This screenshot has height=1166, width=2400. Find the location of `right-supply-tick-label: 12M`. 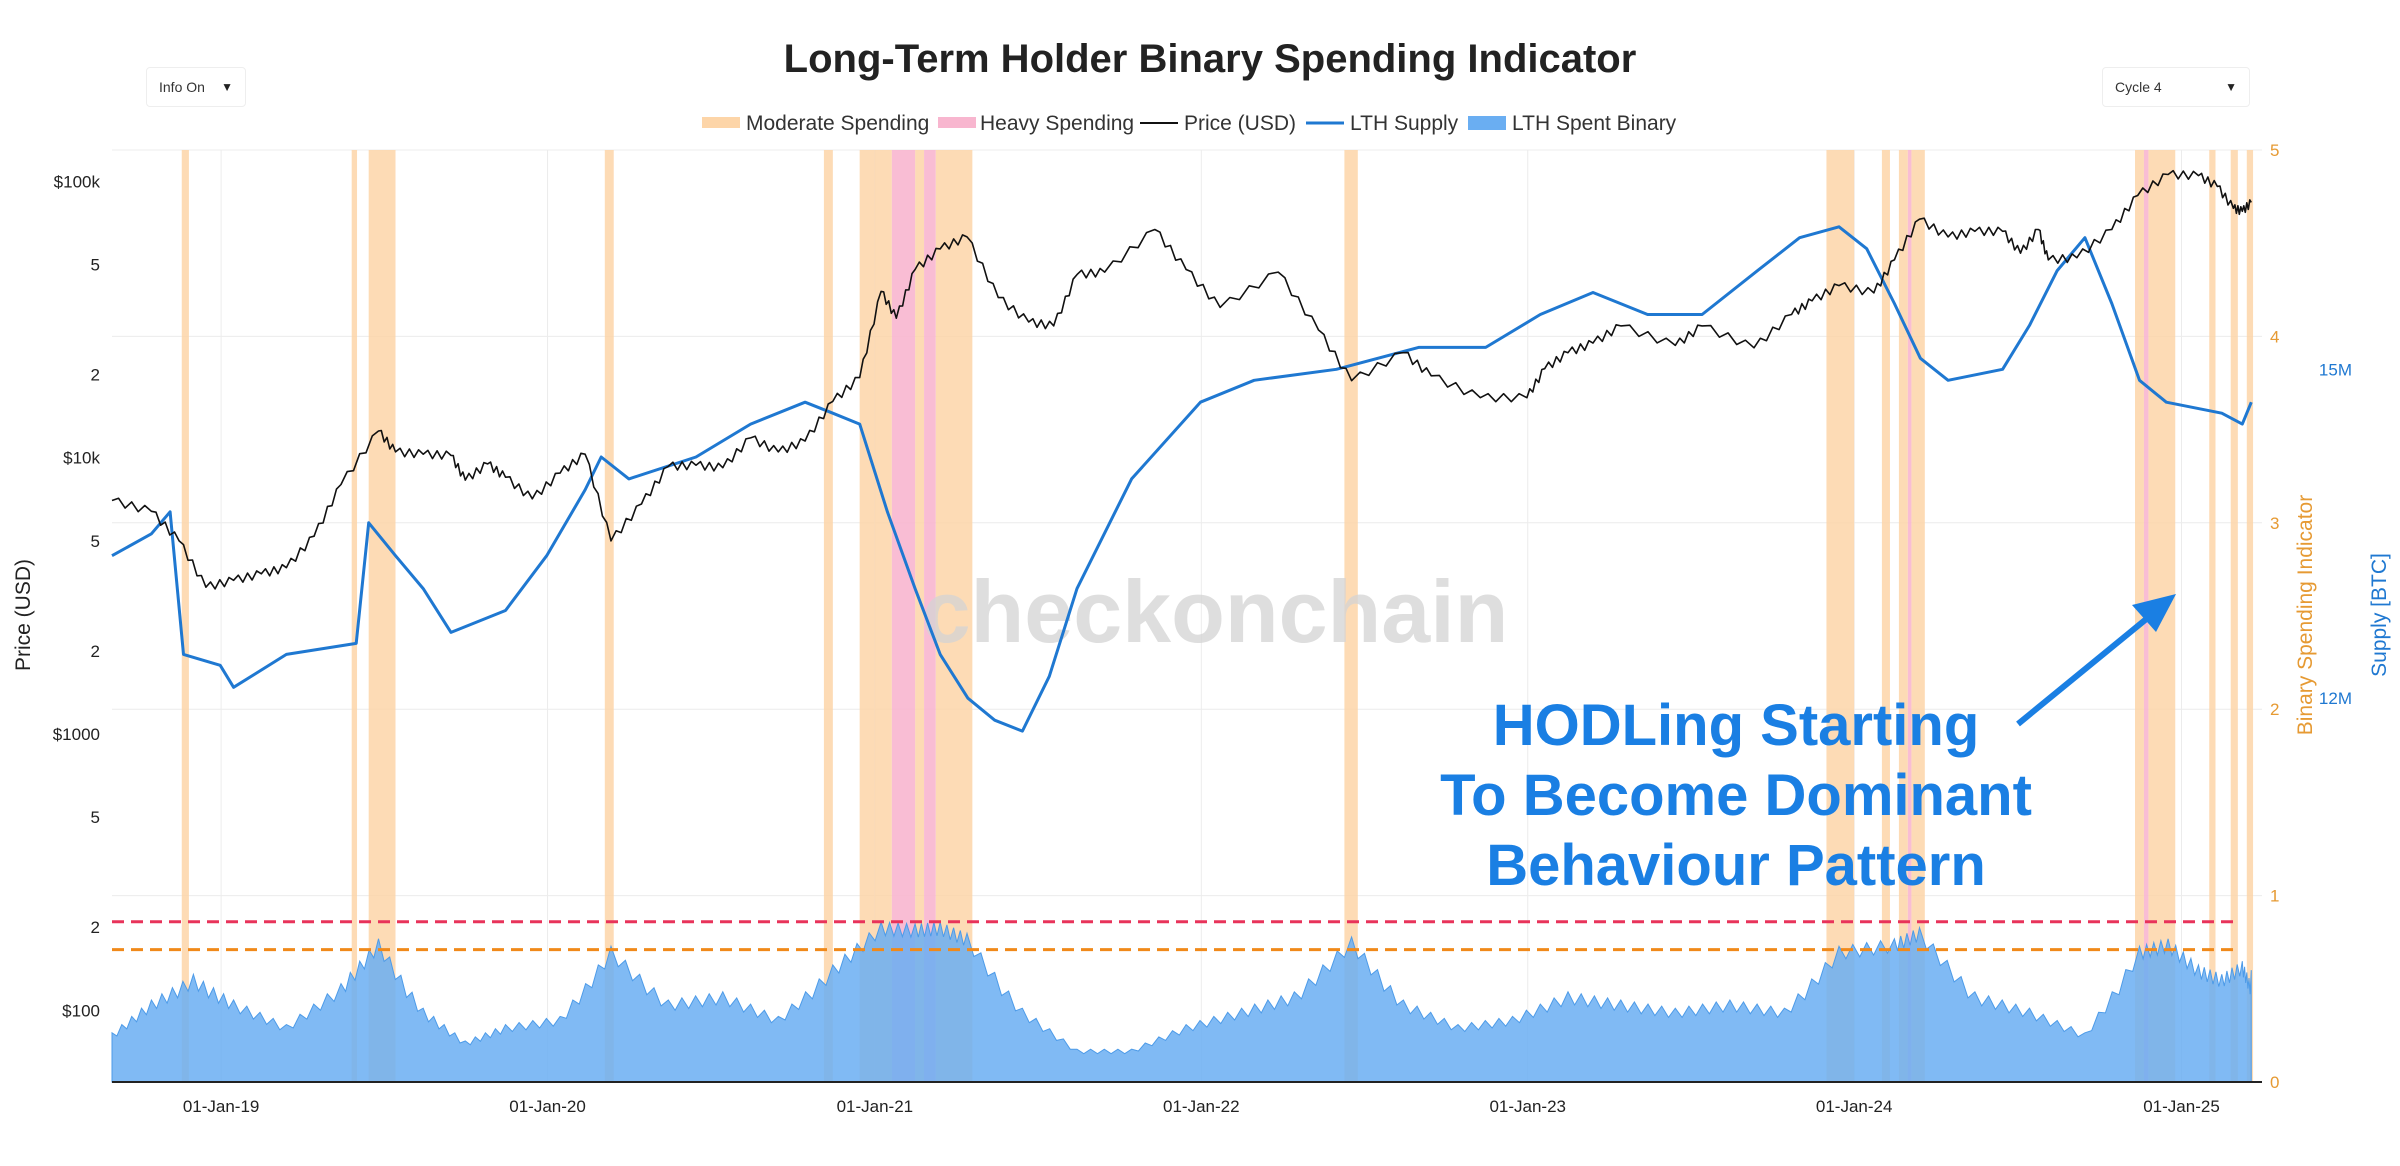

right-supply-tick-label: 12M is located at coordinates (2335, 698).